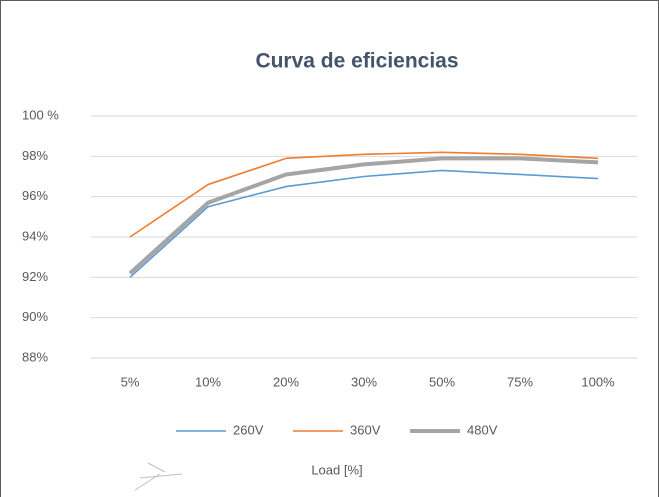 The image size is (659, 497). I want to click on x-tick-label: 5%, so click(130, 381).